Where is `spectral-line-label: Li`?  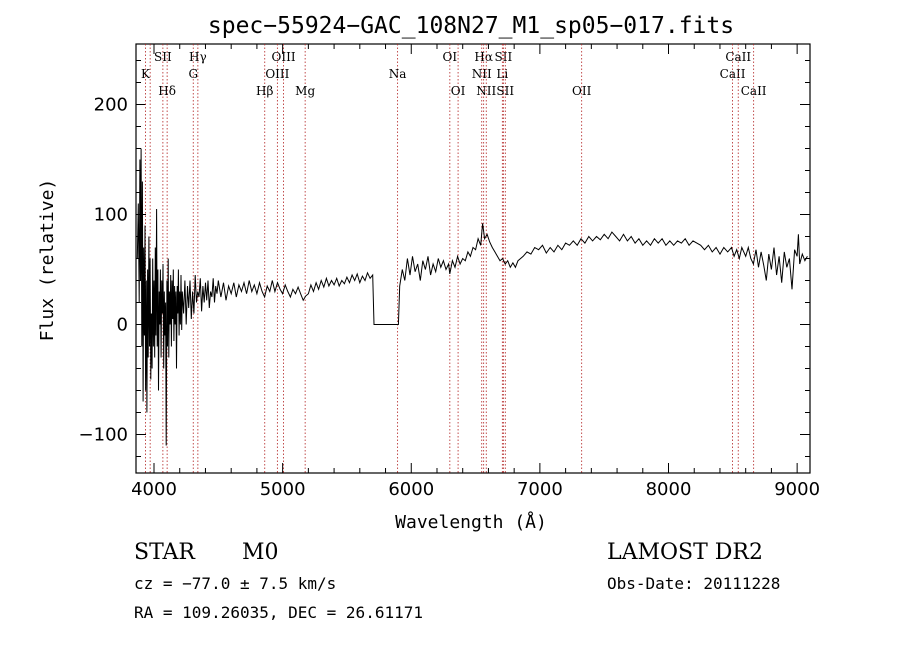 spectral-line-label: Li is located at coordinates (502, 74).